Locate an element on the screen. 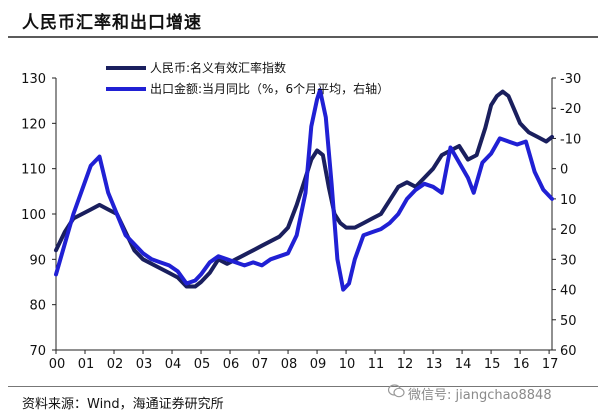 This screenshot has width=603, height=416. title-divider is located at coordinates (303, 37).